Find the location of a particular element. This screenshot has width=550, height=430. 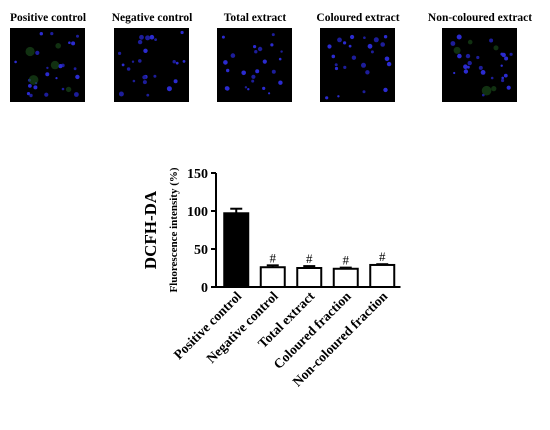

panel-label: Positive control is located at coordinates (48, 18).